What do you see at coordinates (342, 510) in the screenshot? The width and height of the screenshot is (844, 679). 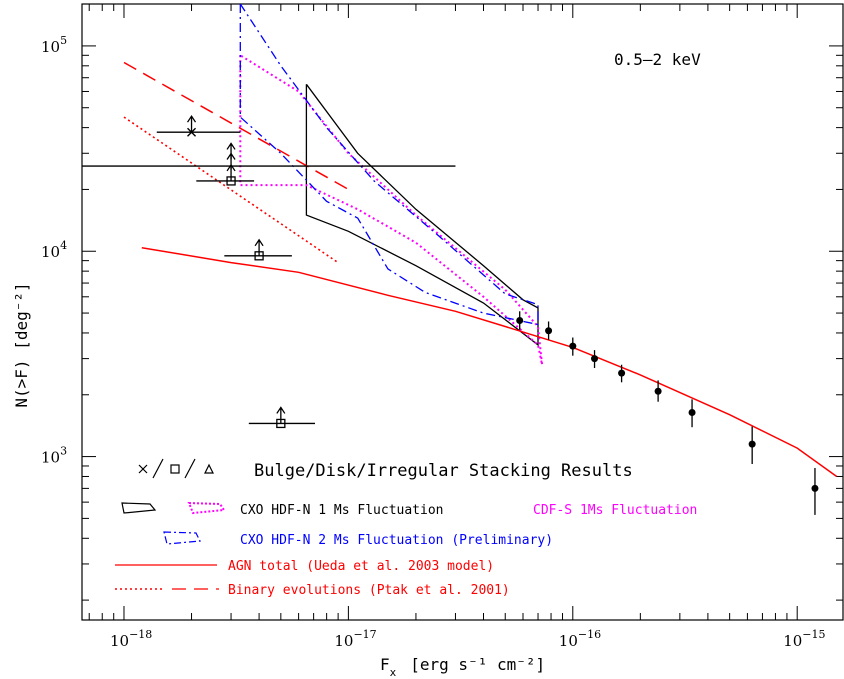 I see `legend-hdfn-1ms-label: CXO HDF-N 1 Ms Fluctuation` at bounding box center [342, 510].